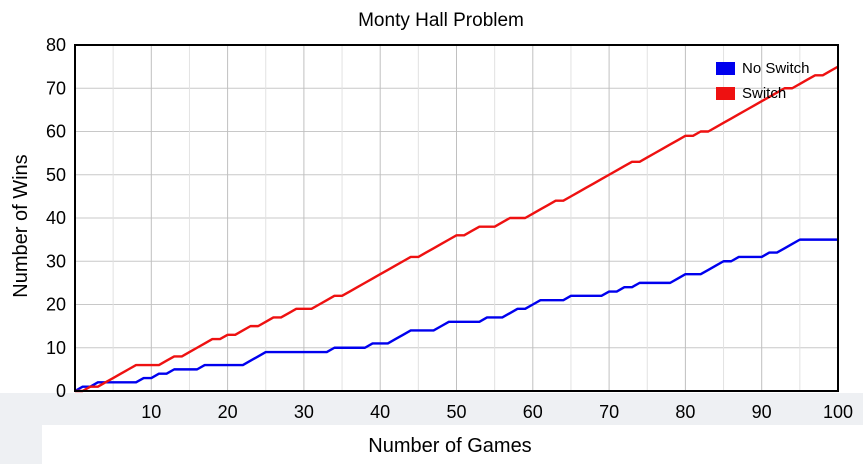 The width and height of the screenshot is (863, 464). I want to click on x-tick-label: 50, so click(456, 412).